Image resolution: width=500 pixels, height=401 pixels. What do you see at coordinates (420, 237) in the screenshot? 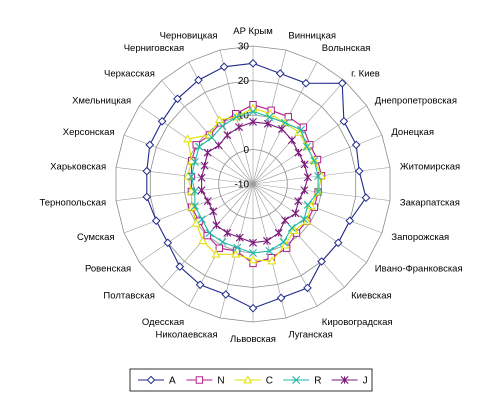
I see `category-label: Запорожская` at bounding box center [420, 237].